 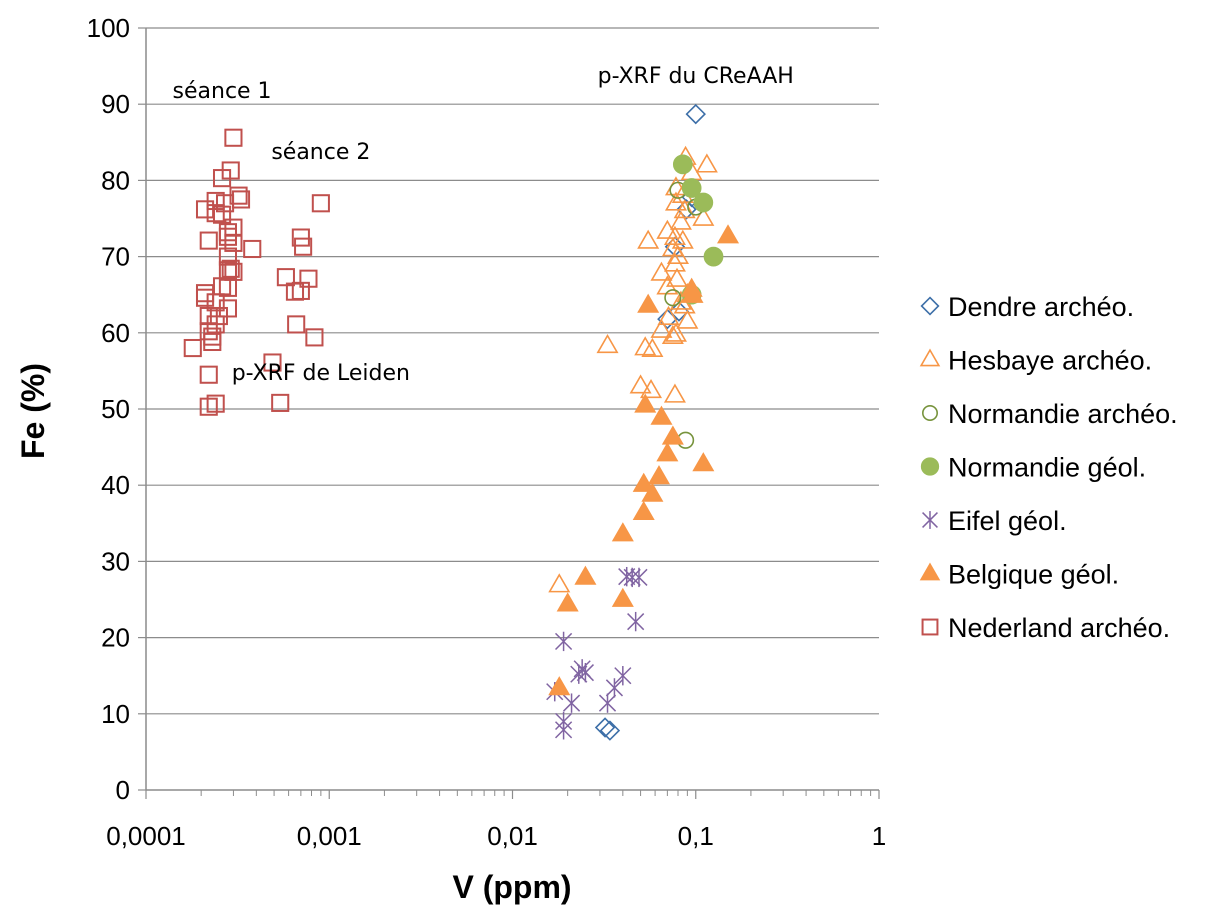 I want to click on annotation-label: p-XRF du CReAAH, so click(x=696, y=76).